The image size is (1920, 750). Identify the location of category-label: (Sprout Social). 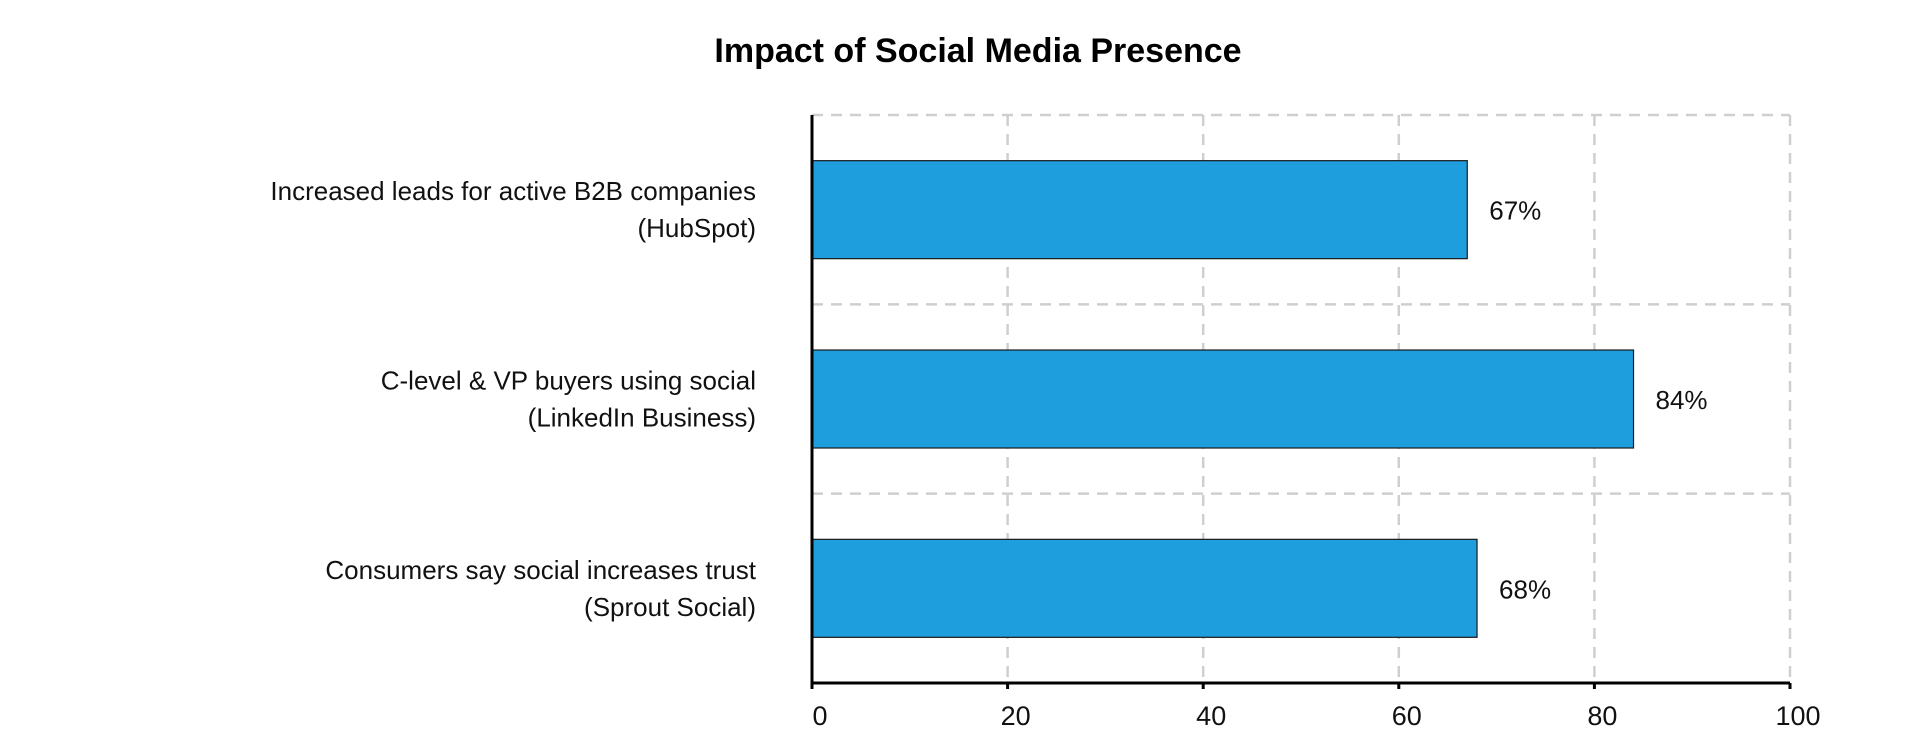
(670, 607).